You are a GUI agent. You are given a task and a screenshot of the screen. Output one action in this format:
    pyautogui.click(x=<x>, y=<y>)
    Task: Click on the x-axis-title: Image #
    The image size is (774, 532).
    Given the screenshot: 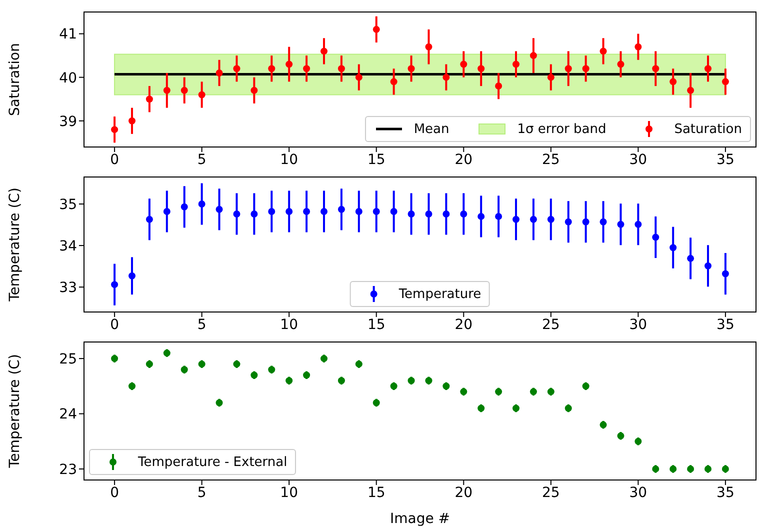 What is the action you would take?
    pyautogui.click(x=420, y=519)
    